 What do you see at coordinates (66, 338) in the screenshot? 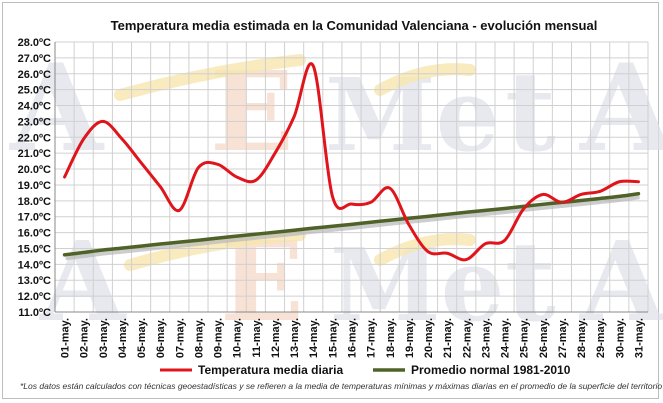
I see `x-tick-label: 01-may.` at bounding box center [66, 338].